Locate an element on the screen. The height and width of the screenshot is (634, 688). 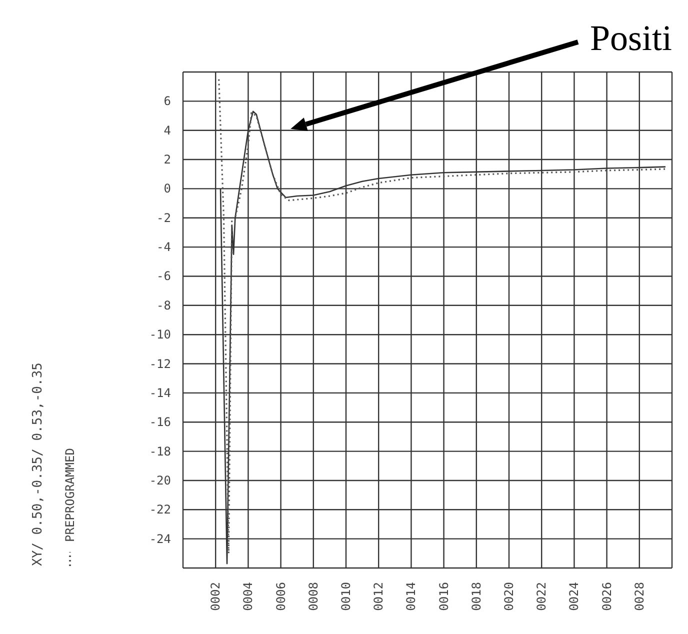
x-tick-label: 0020 is located at coordinates (509, 596).